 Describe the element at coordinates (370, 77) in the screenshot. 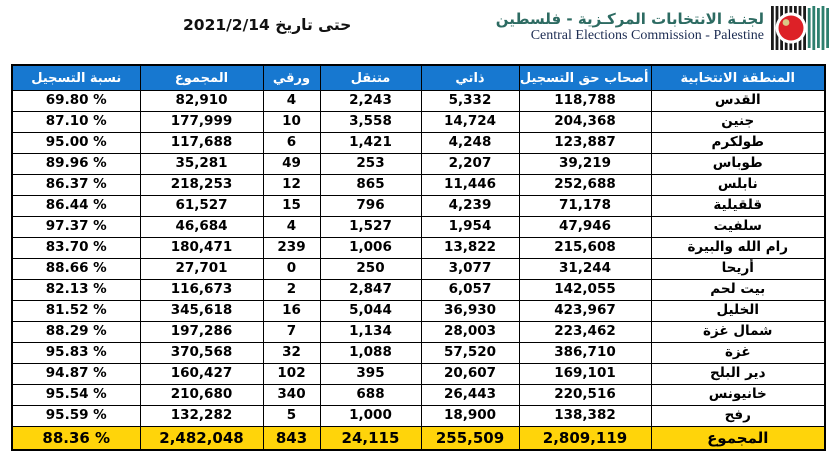

I see `col-header-mobile: متنقل` at that location.